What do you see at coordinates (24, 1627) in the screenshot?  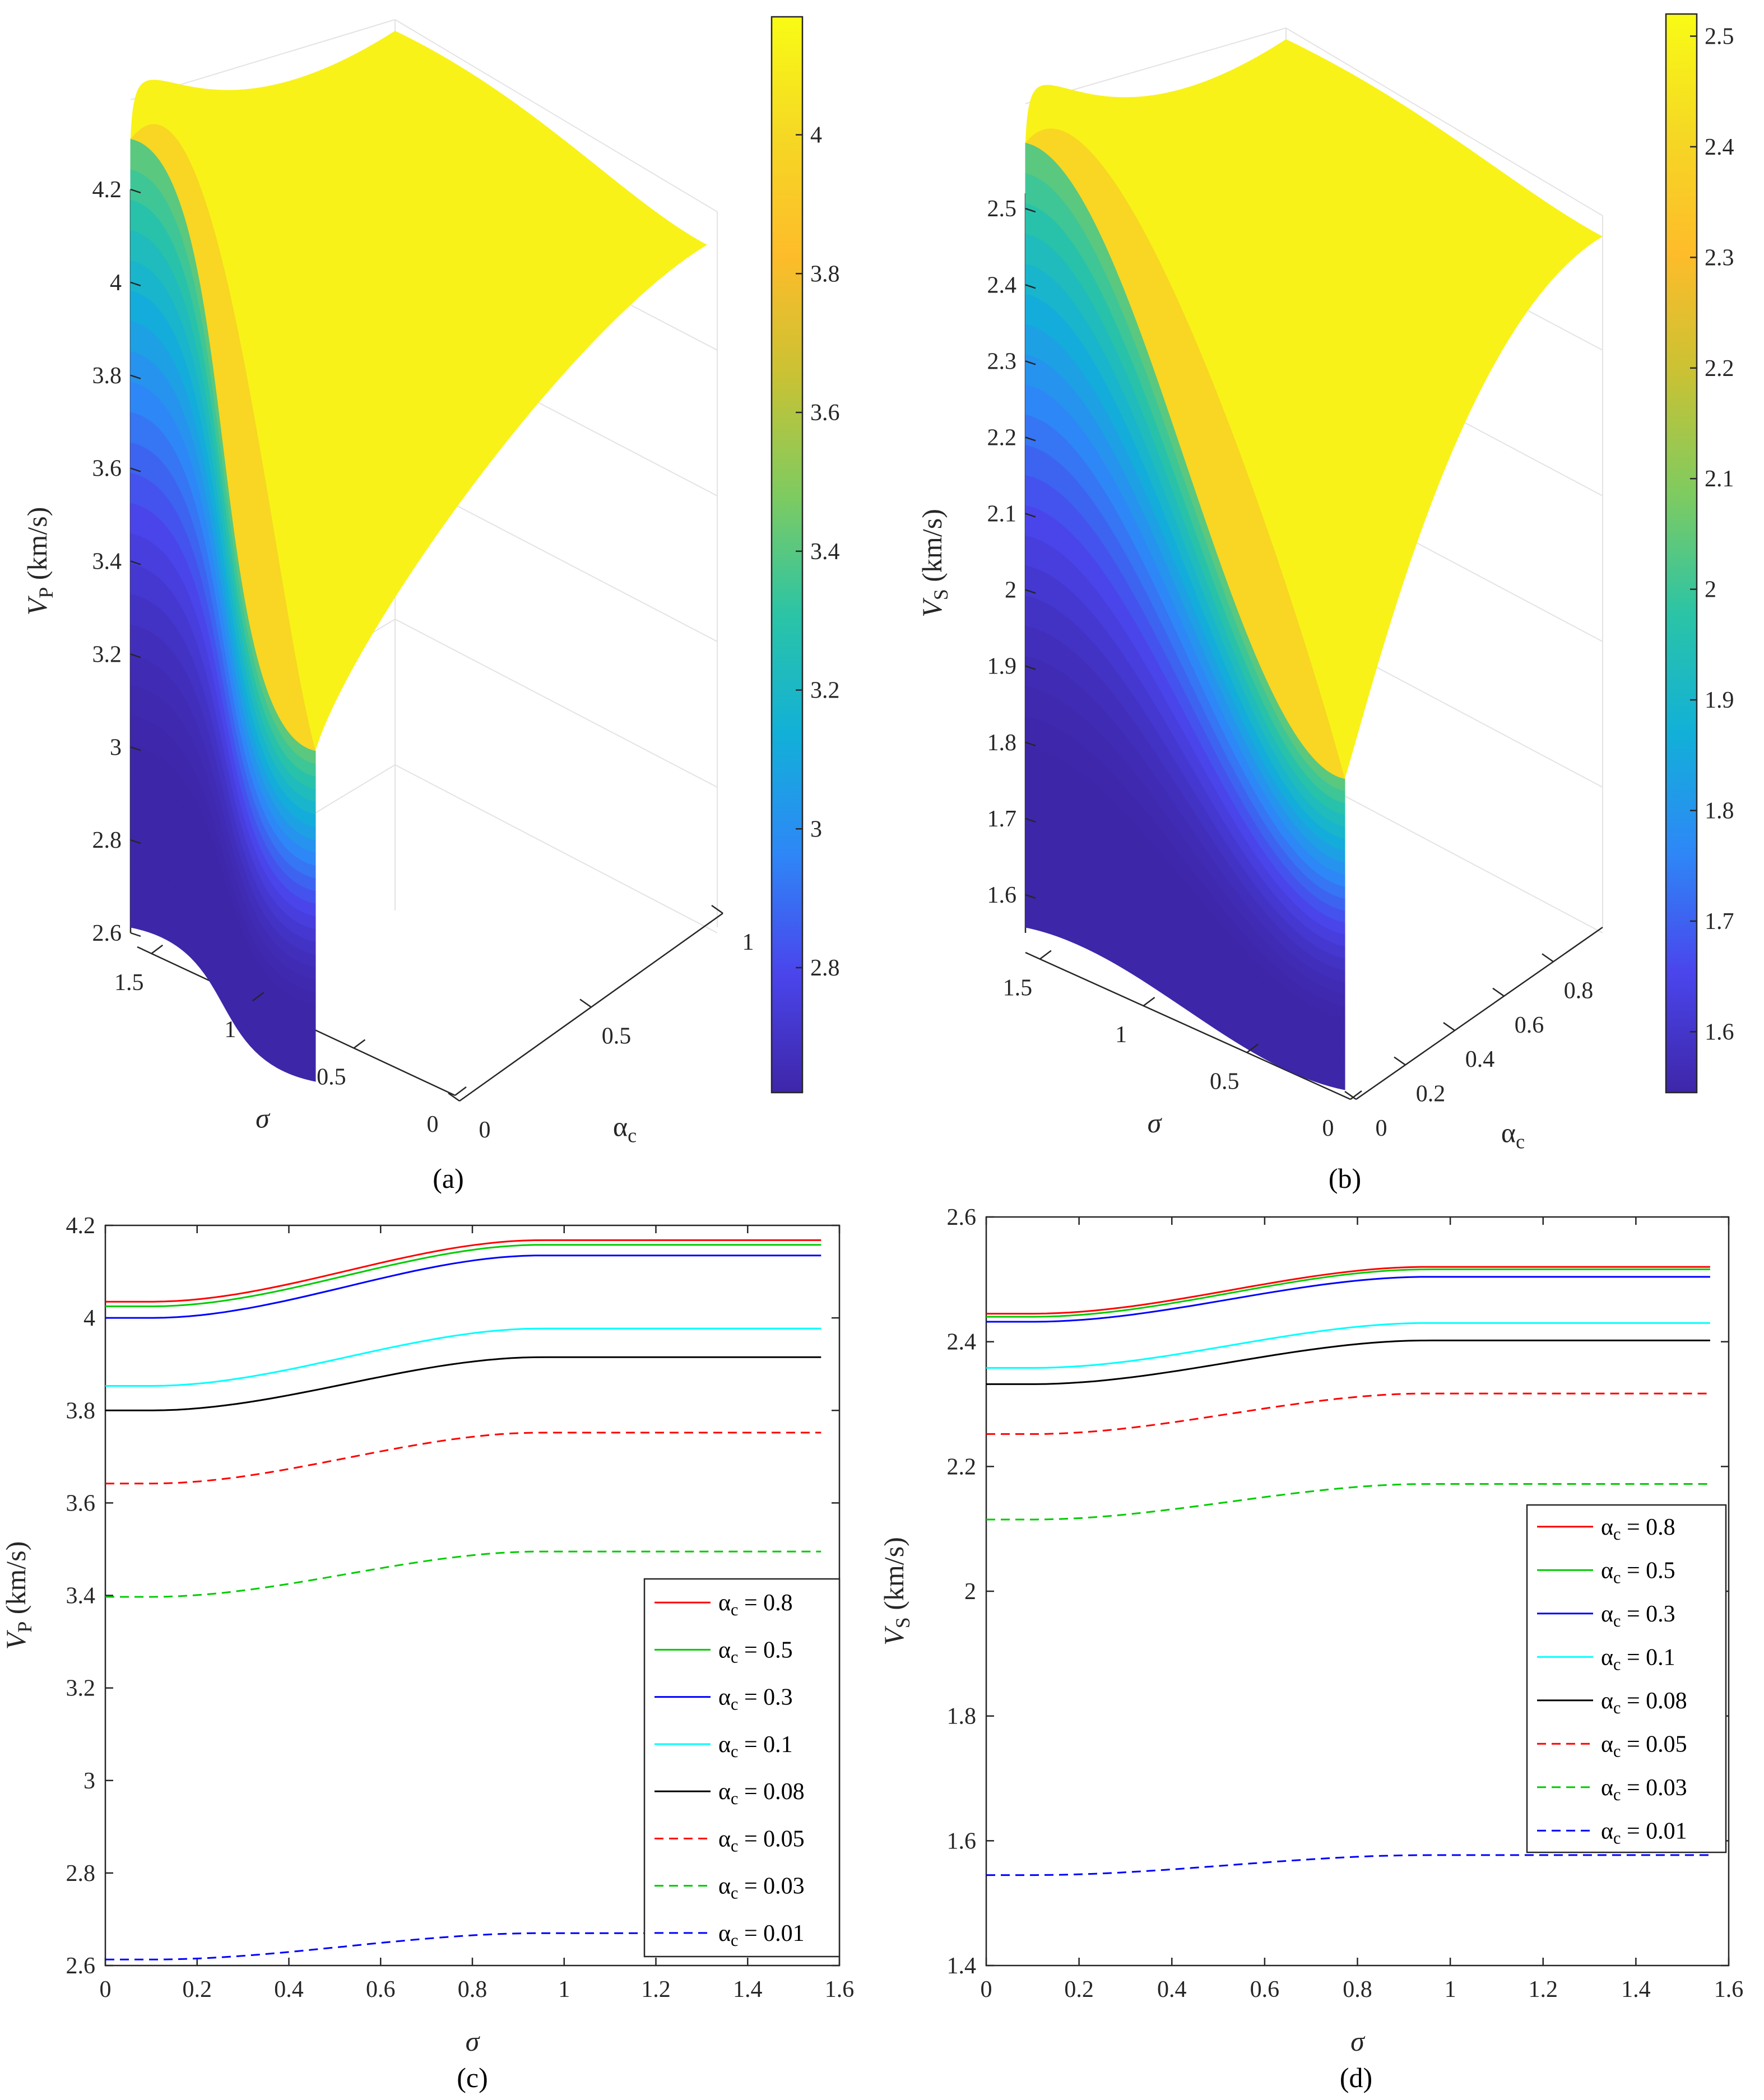 I see `y-axis-label-sub: P` at bounding box center [24, 1627].